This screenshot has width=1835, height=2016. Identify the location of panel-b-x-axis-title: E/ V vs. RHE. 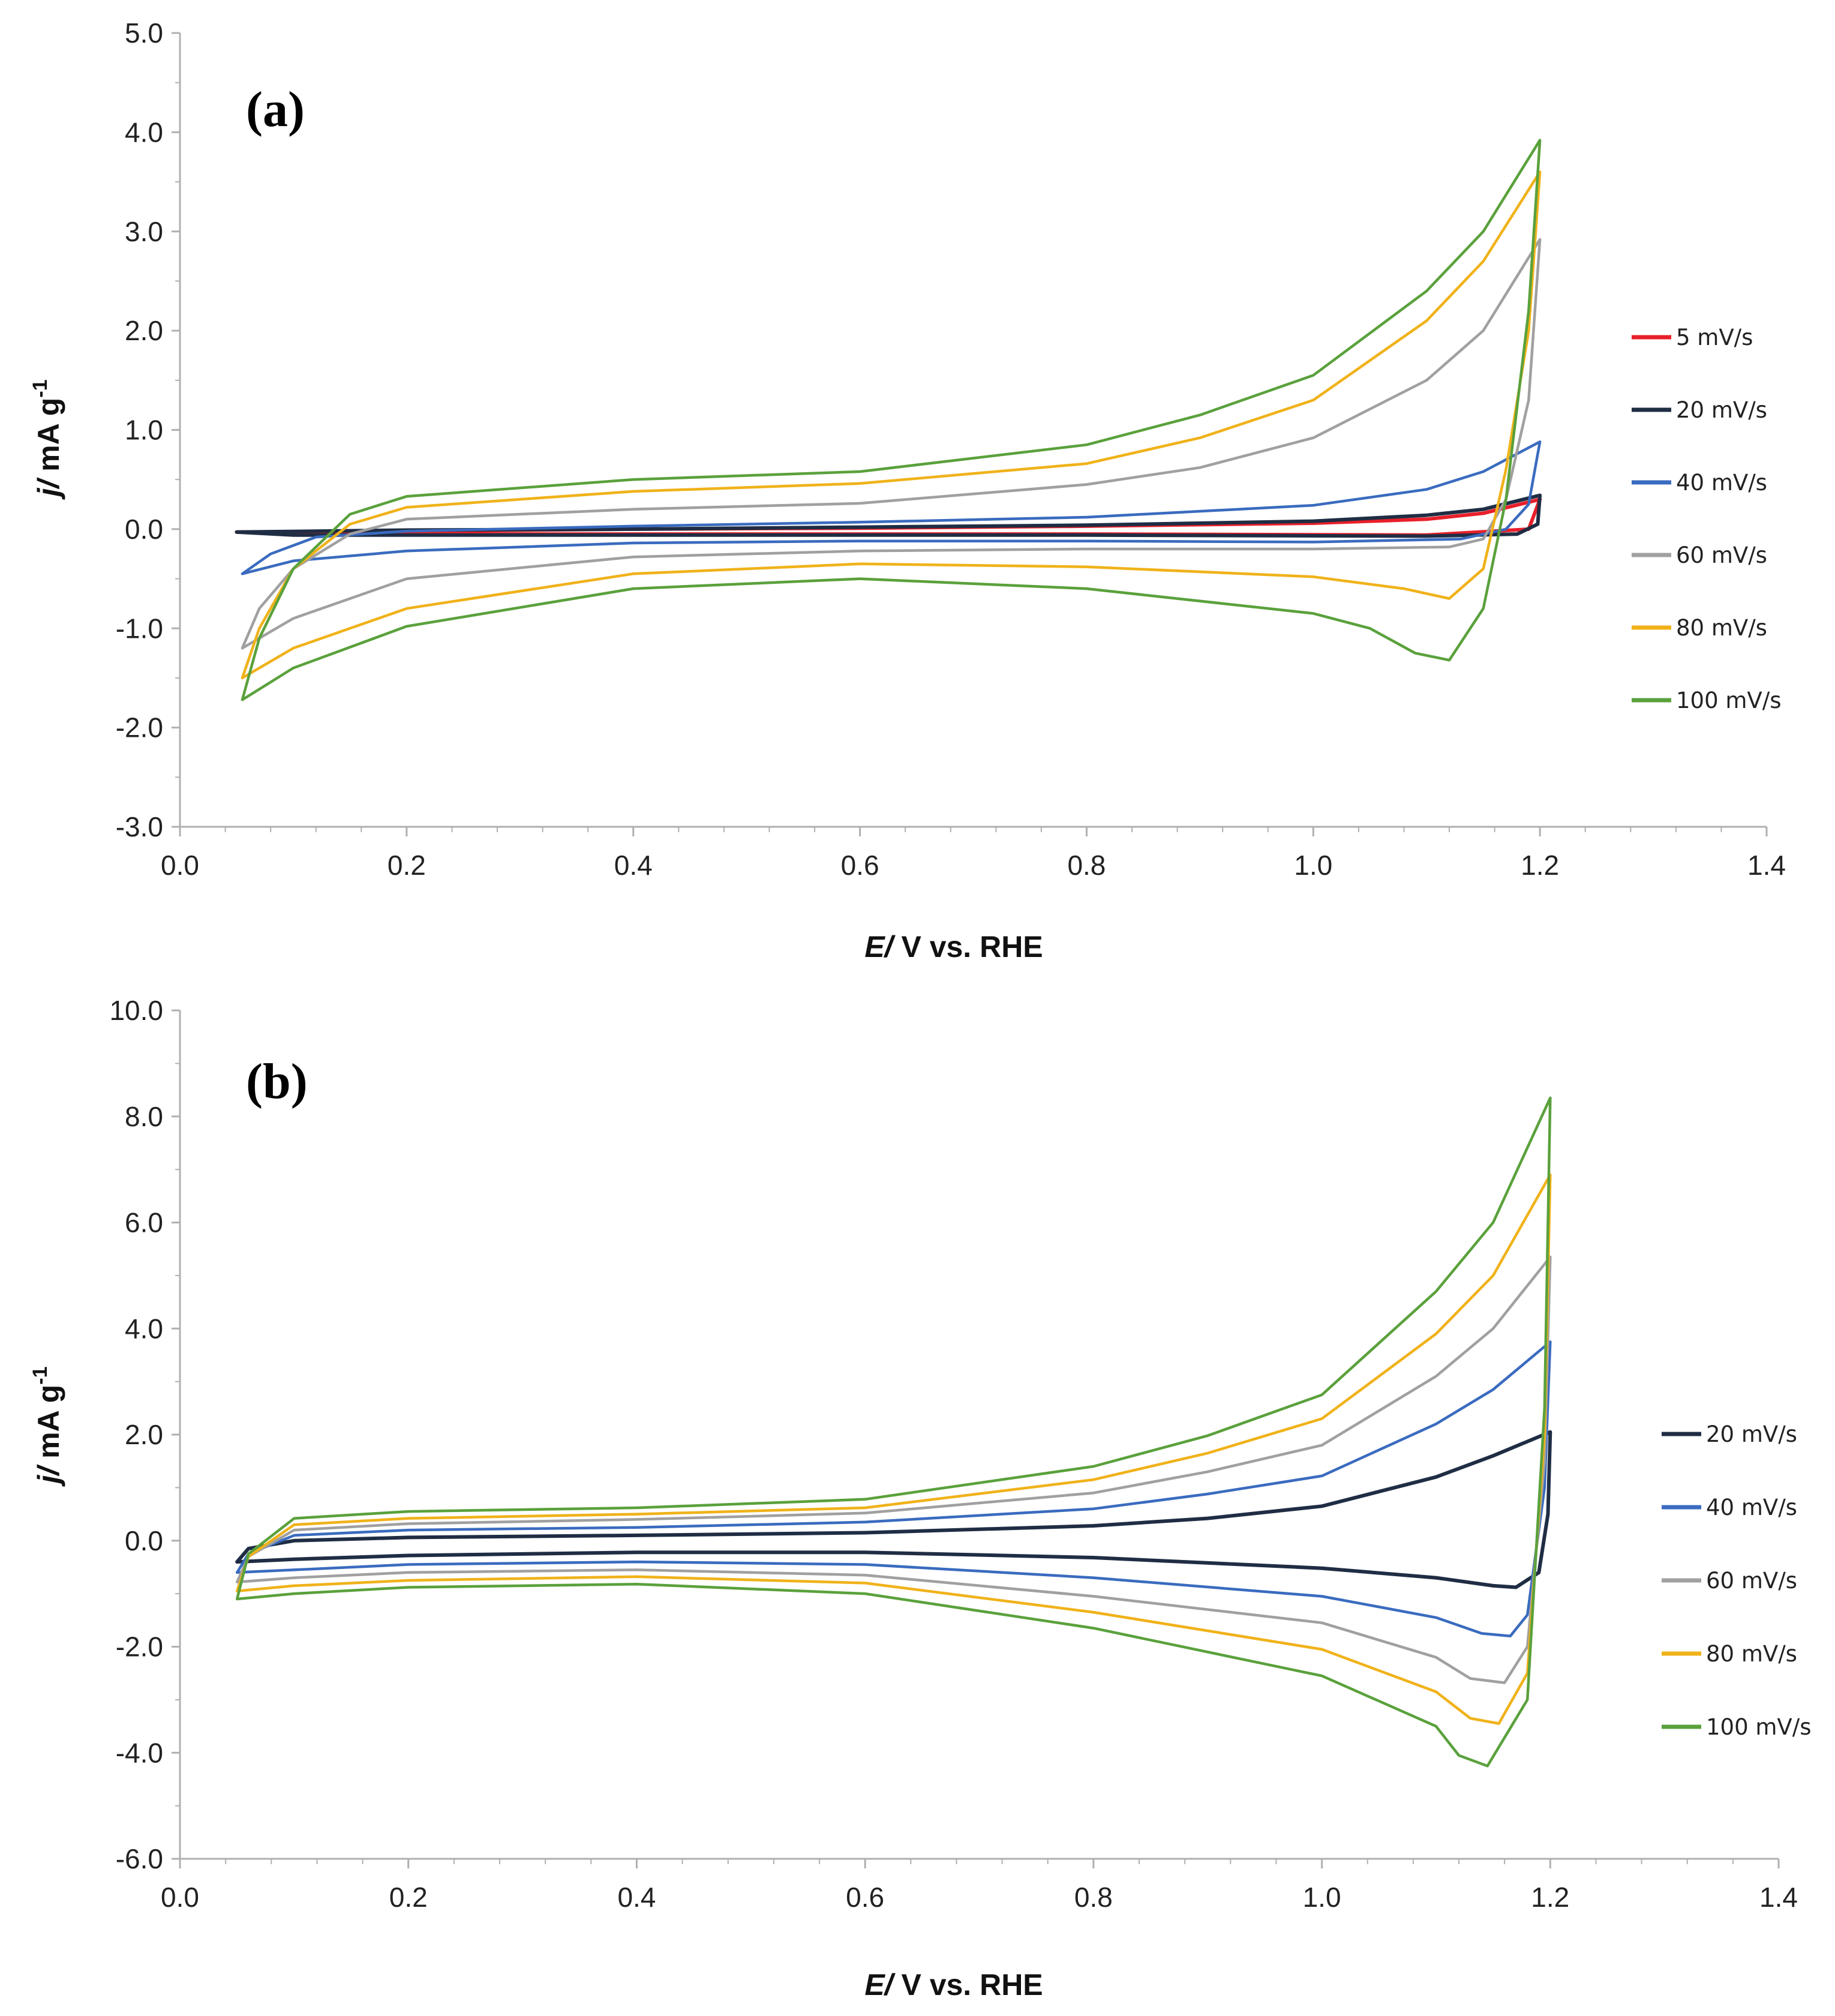
(954, 1985).